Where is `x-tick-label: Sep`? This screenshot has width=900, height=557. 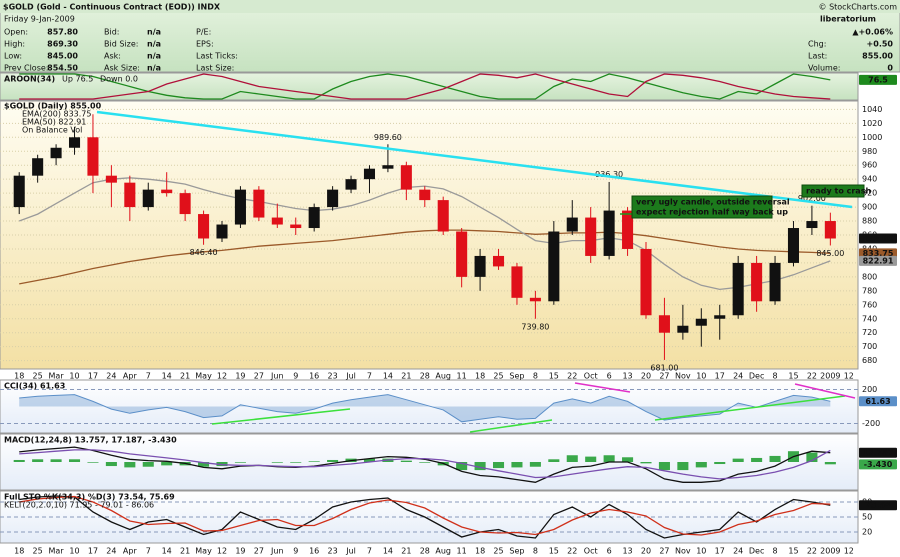 x-tick-label: Sep is located at coordinates (516, 551).